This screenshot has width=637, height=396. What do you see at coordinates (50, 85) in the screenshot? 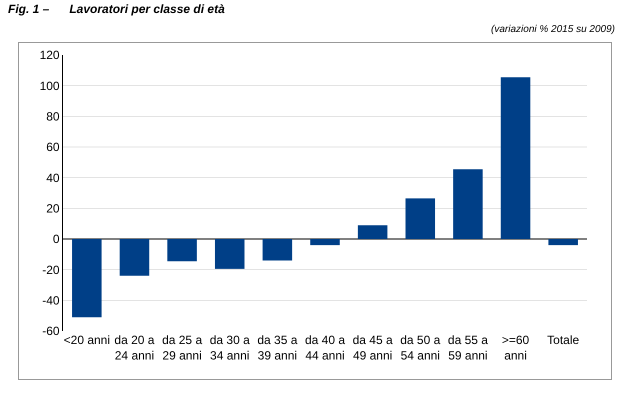
I see `y-tick-label: 100` at bounding box center [50, 85].